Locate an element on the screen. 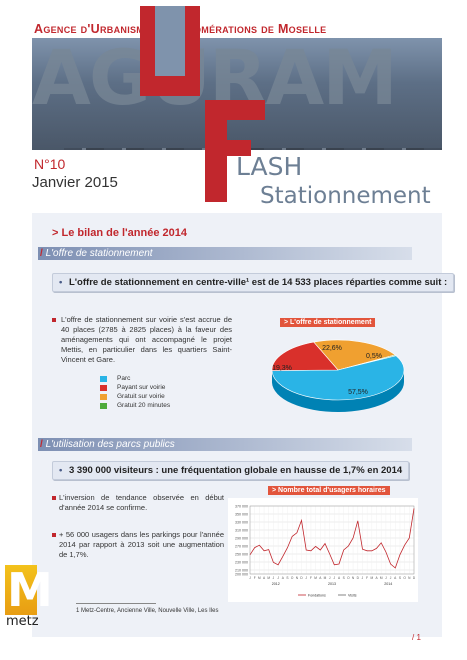 This screenshot has height=660, width=467. x-year-label: 2013 is located at coordinates (332, 584).